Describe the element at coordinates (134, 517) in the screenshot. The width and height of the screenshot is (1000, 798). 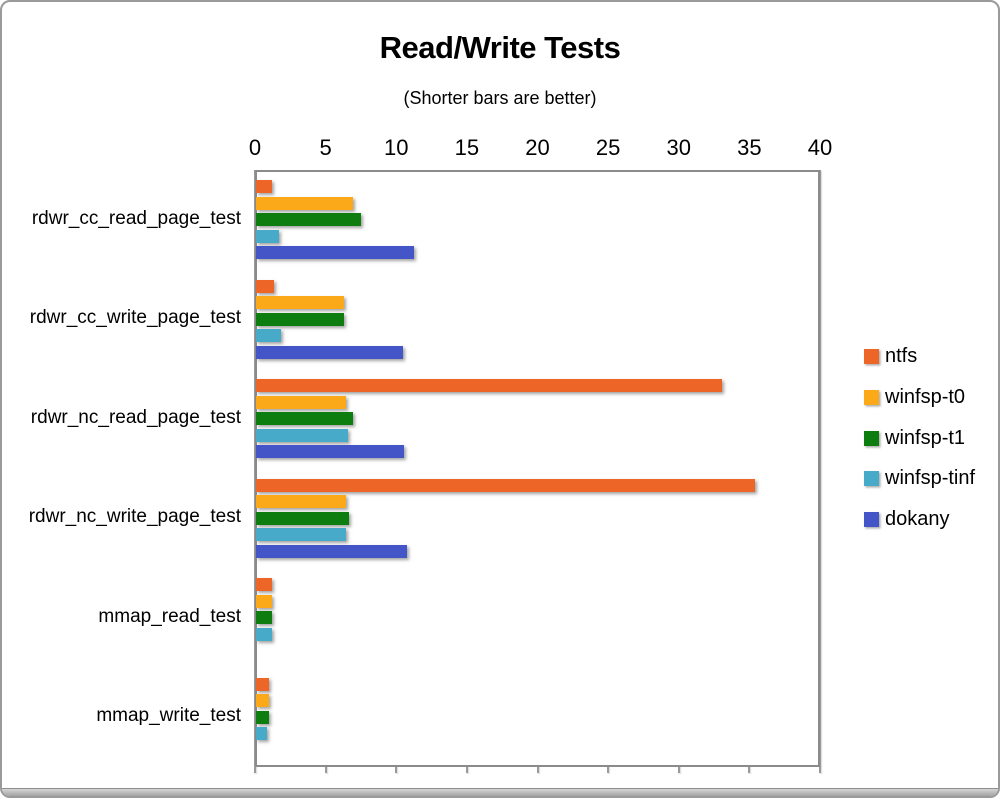
I see `category-label: rdwr_nc_write_page_test` at that location.